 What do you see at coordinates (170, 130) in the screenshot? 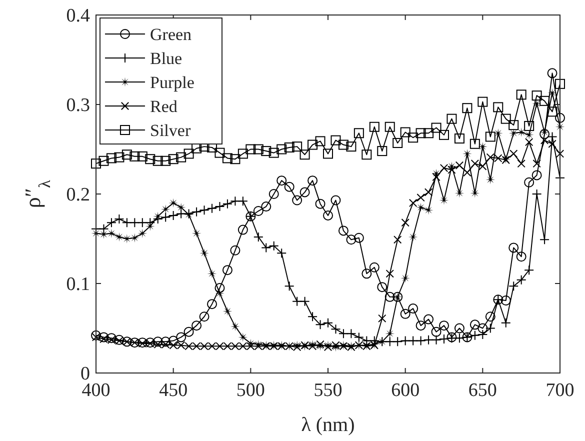
I see `legend-label: Silver` at bounding box center [170, 130].